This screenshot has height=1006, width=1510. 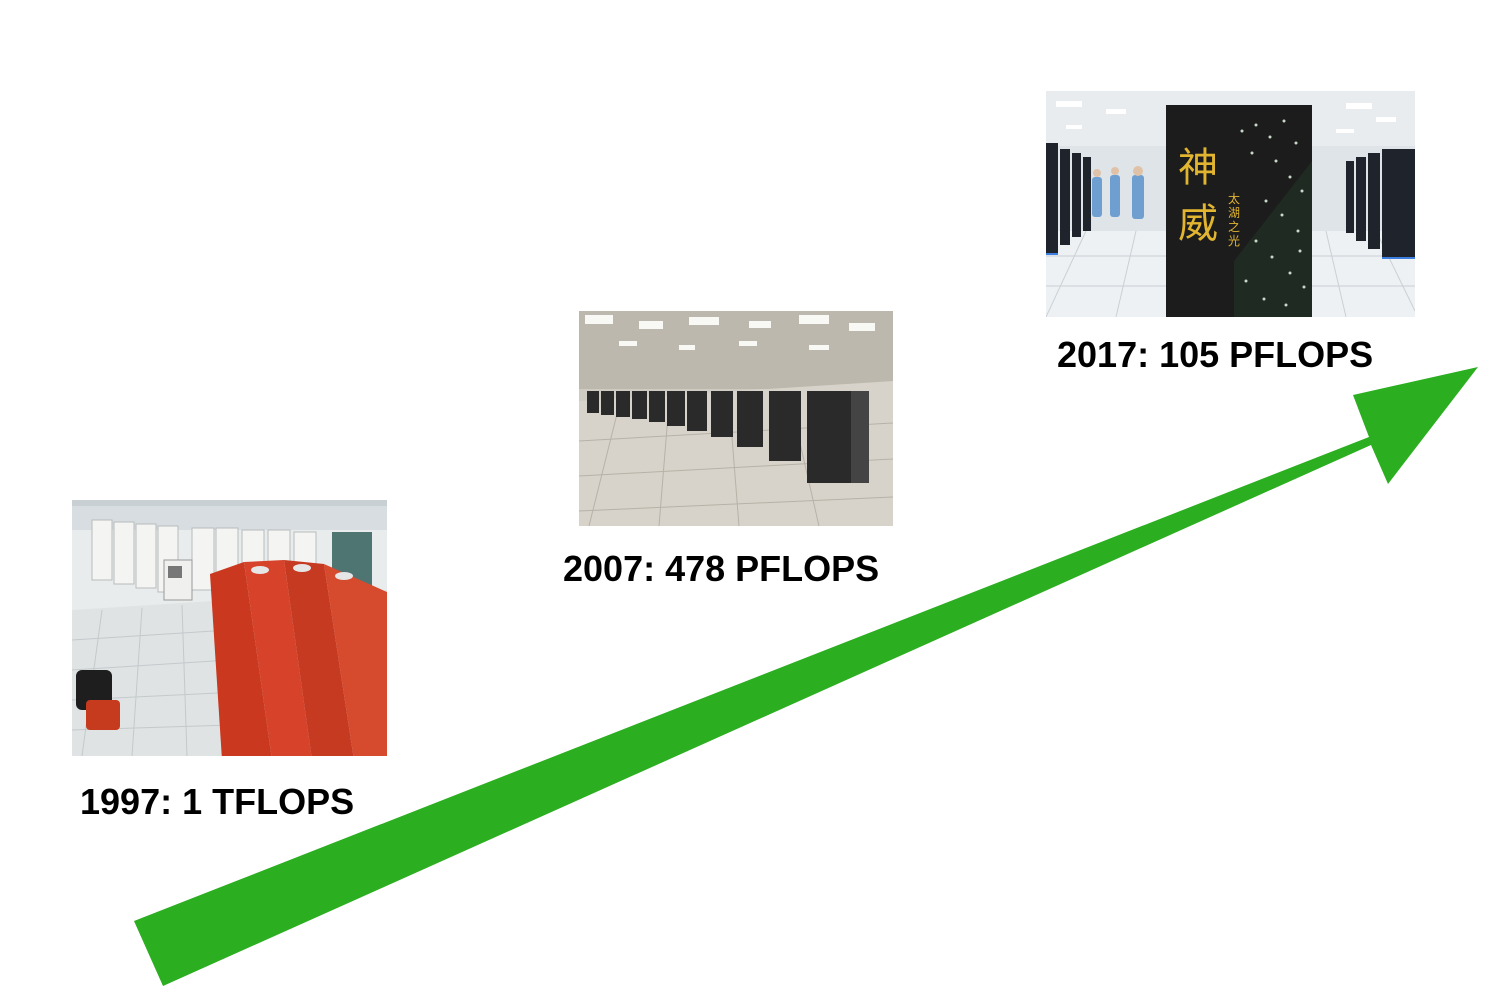 What do you see at coordinates (1234, 219) in the screenshot?
I see `sign-sub-text: 太湖之光` at bounding box center [1234, 219].